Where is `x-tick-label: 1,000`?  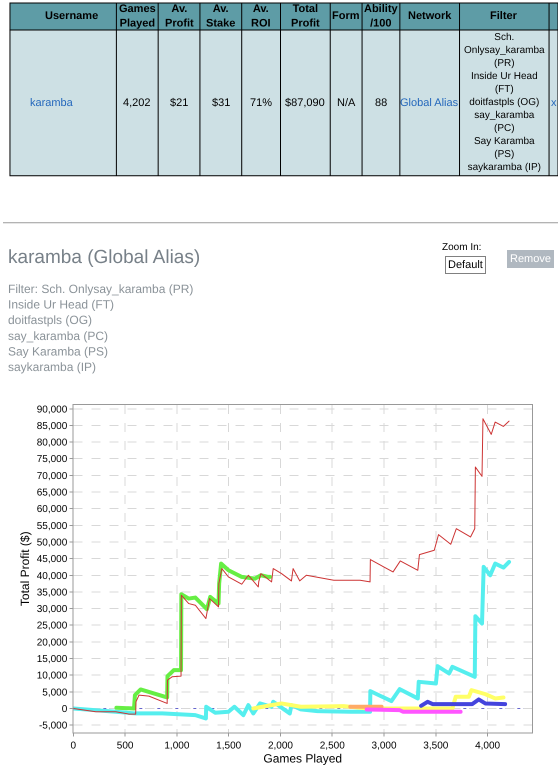
x-tick-label: 1,000 is located at coordinates (177, 746).